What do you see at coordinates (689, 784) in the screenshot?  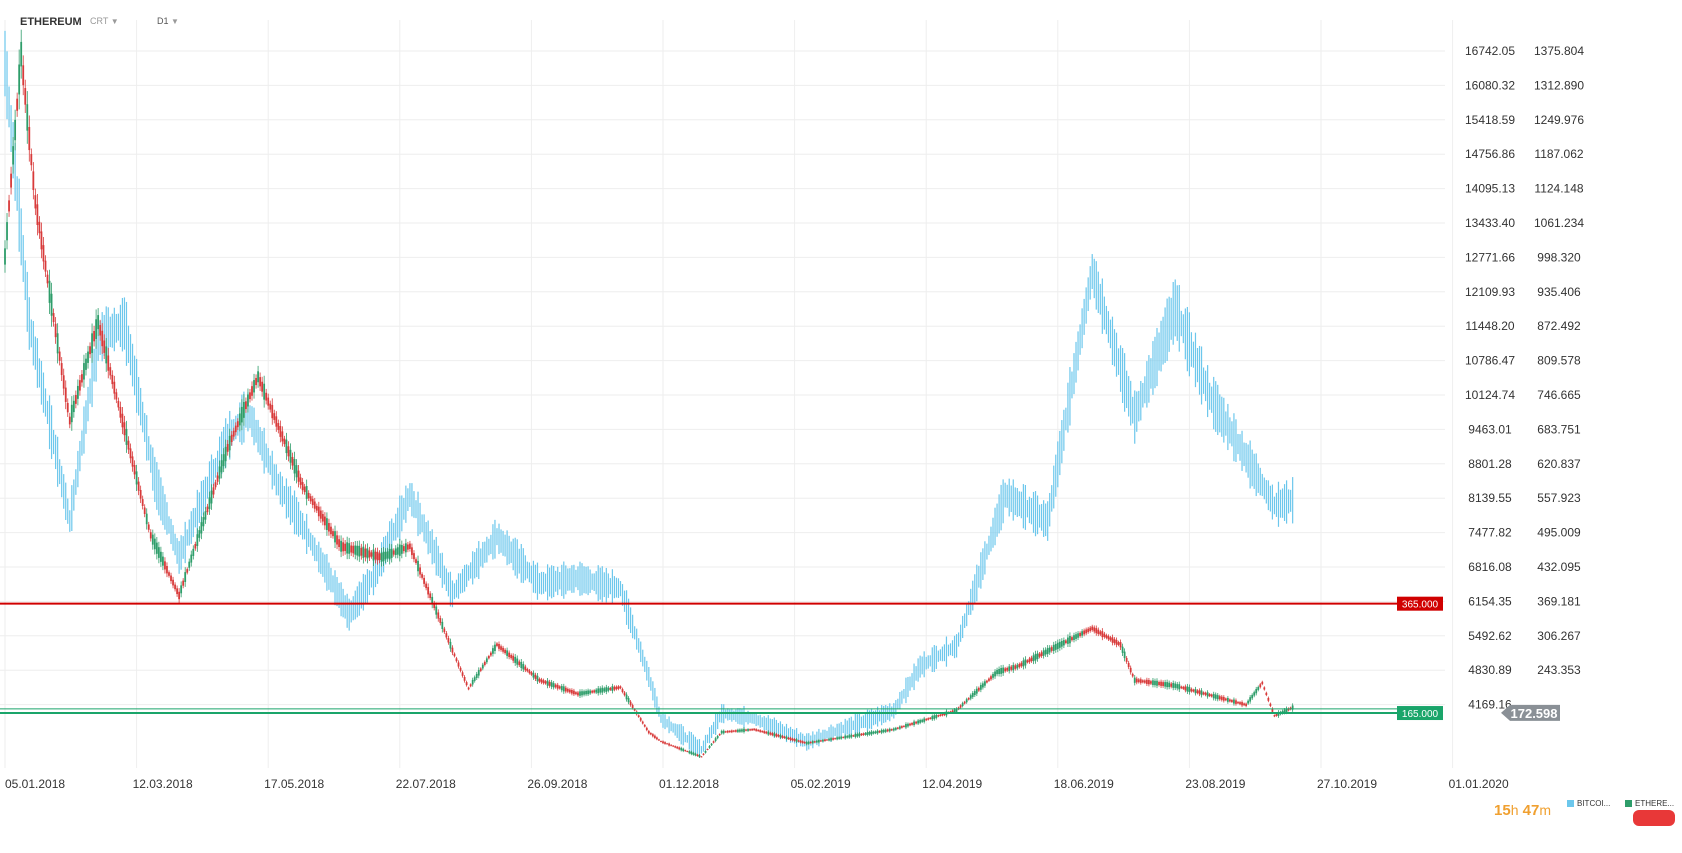 I see `time-axis-tick-label: 01.12.2018` at bounding box center [689, 784].